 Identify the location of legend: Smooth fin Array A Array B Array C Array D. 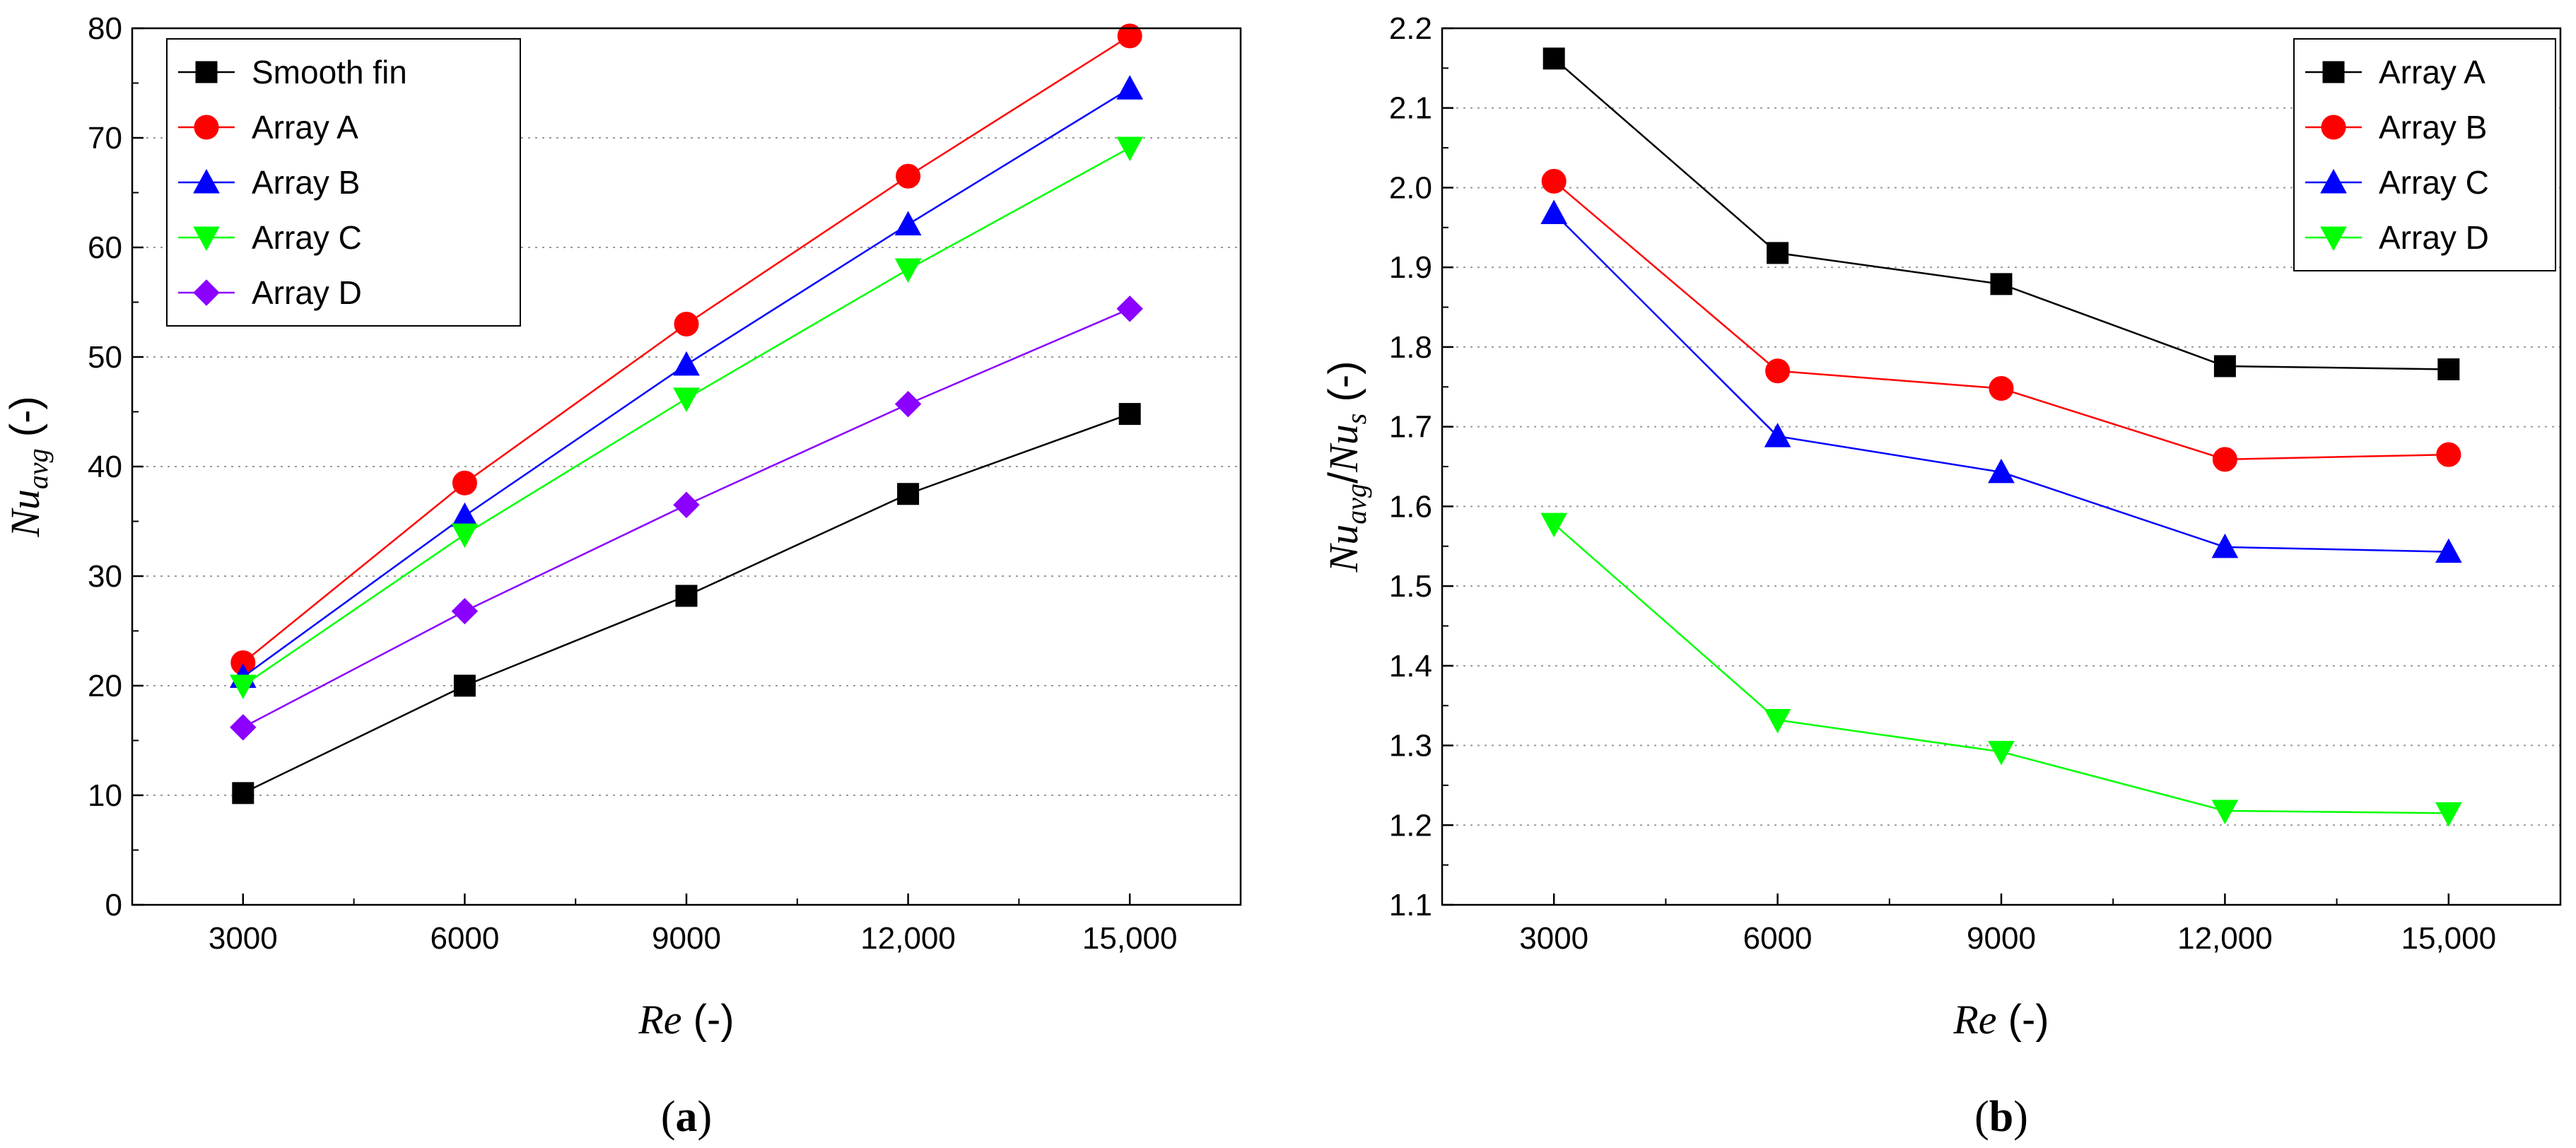
(344, 182).